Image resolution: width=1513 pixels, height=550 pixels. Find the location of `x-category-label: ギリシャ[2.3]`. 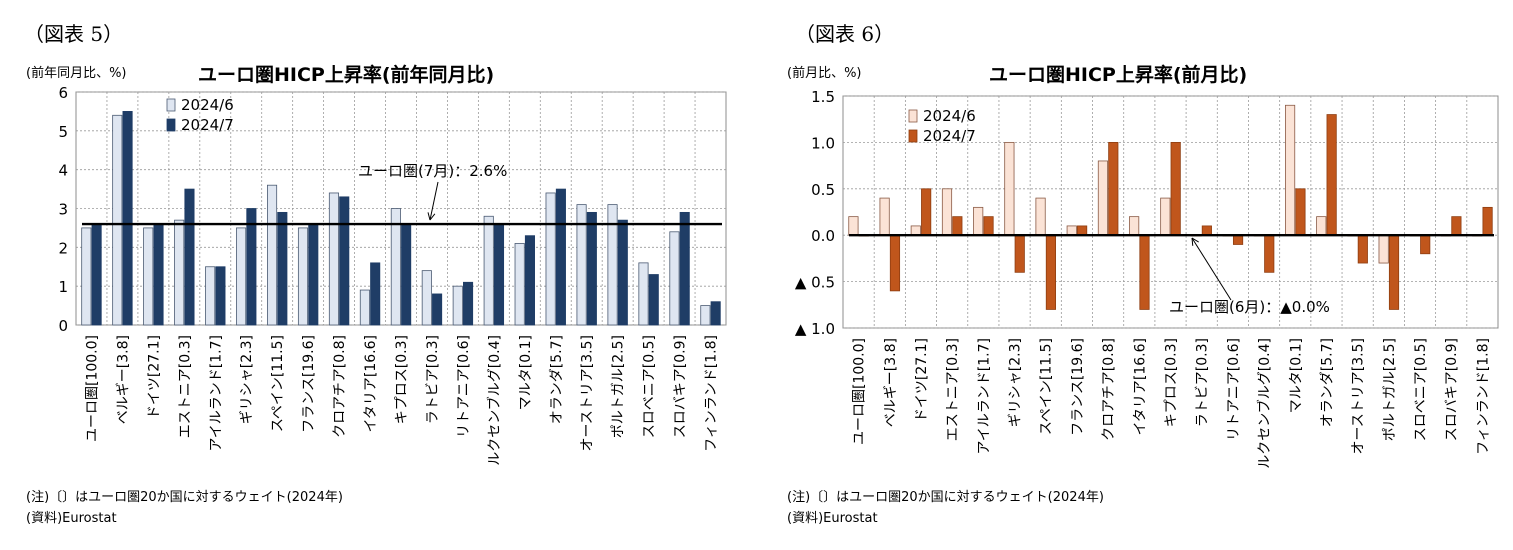

x-category-label: ギリシャ[2.3] is located at coordinates (247, 379).